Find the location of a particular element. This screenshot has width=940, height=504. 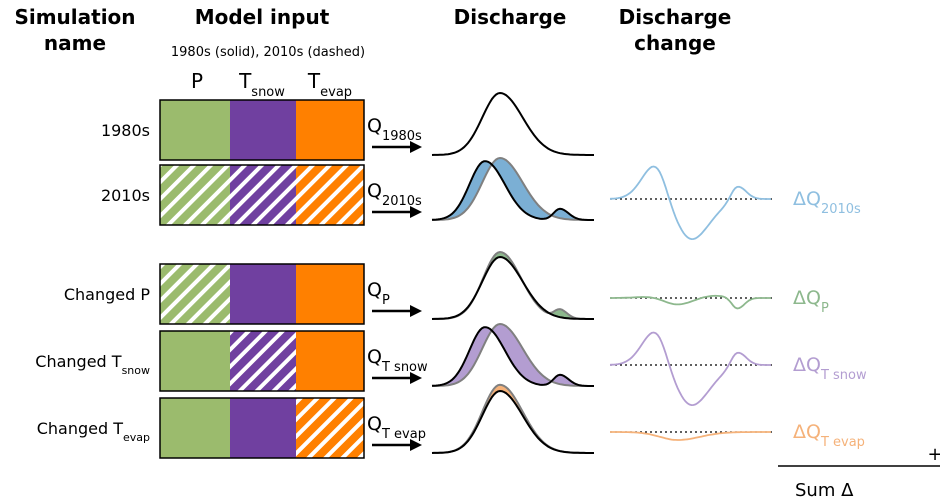

q-label-sub: 1980s is located at coordinates (402, 136).